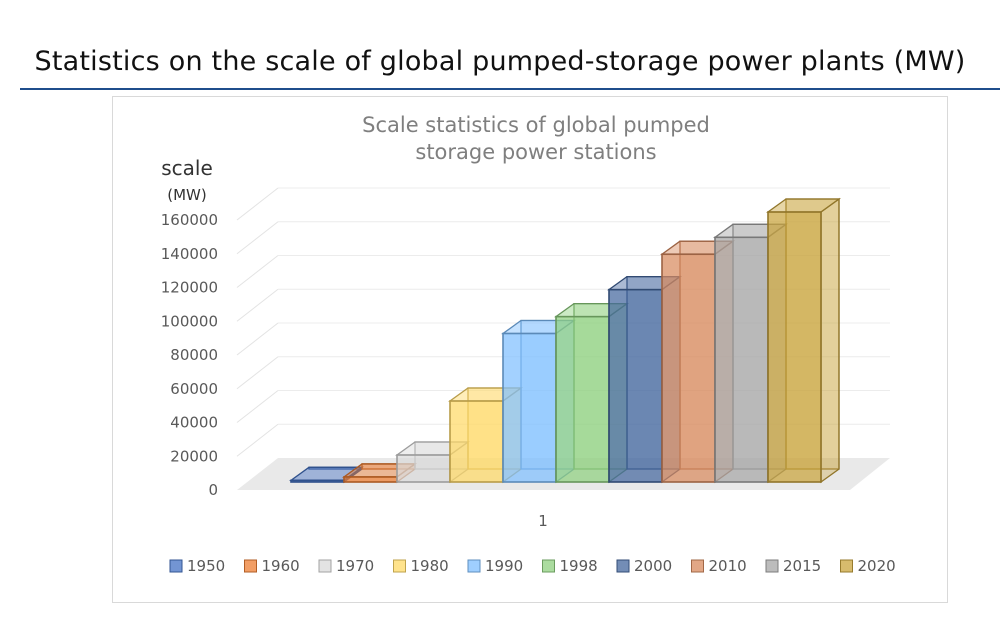  I want to click on chart-title-line-1: Scale statistics of global pumped, so click(536, 125).